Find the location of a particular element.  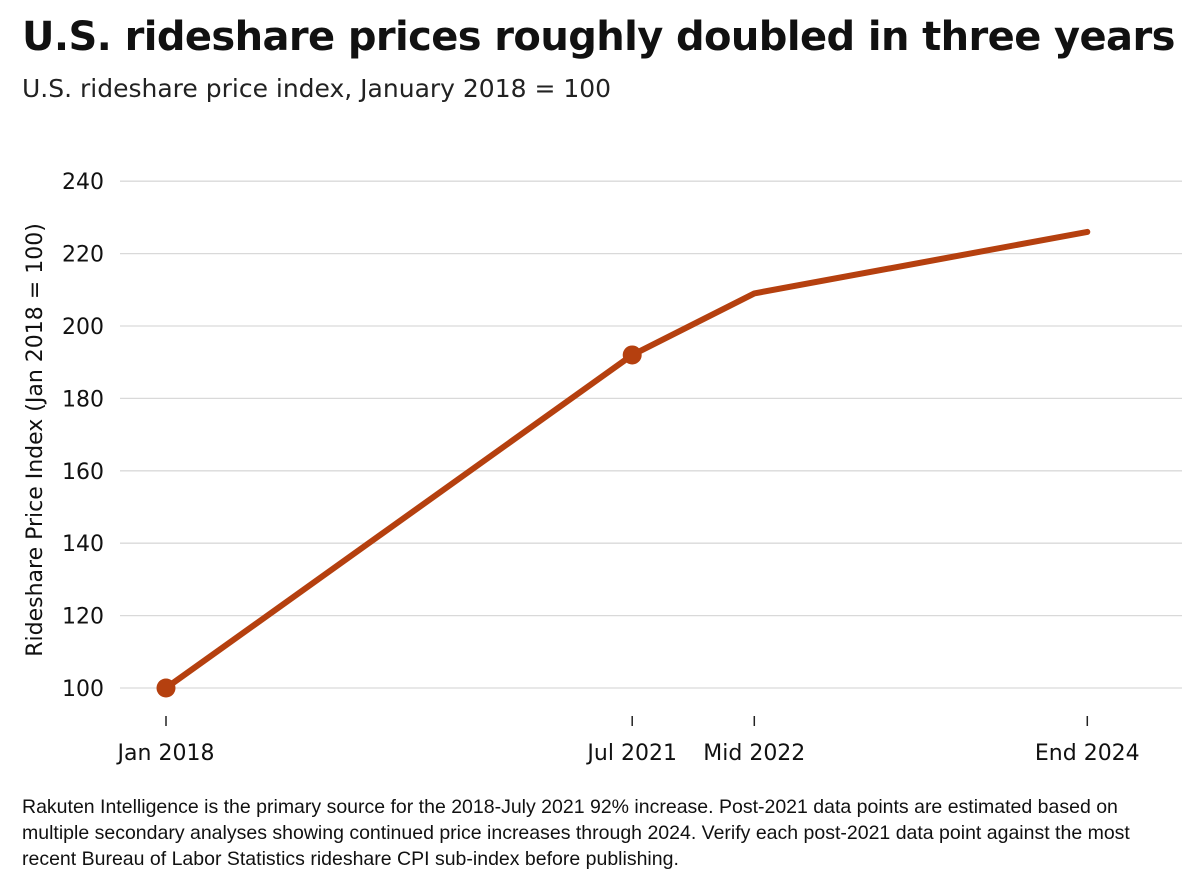

x-tick-label-3: End 2024 is located at coordinates (1087, 753).